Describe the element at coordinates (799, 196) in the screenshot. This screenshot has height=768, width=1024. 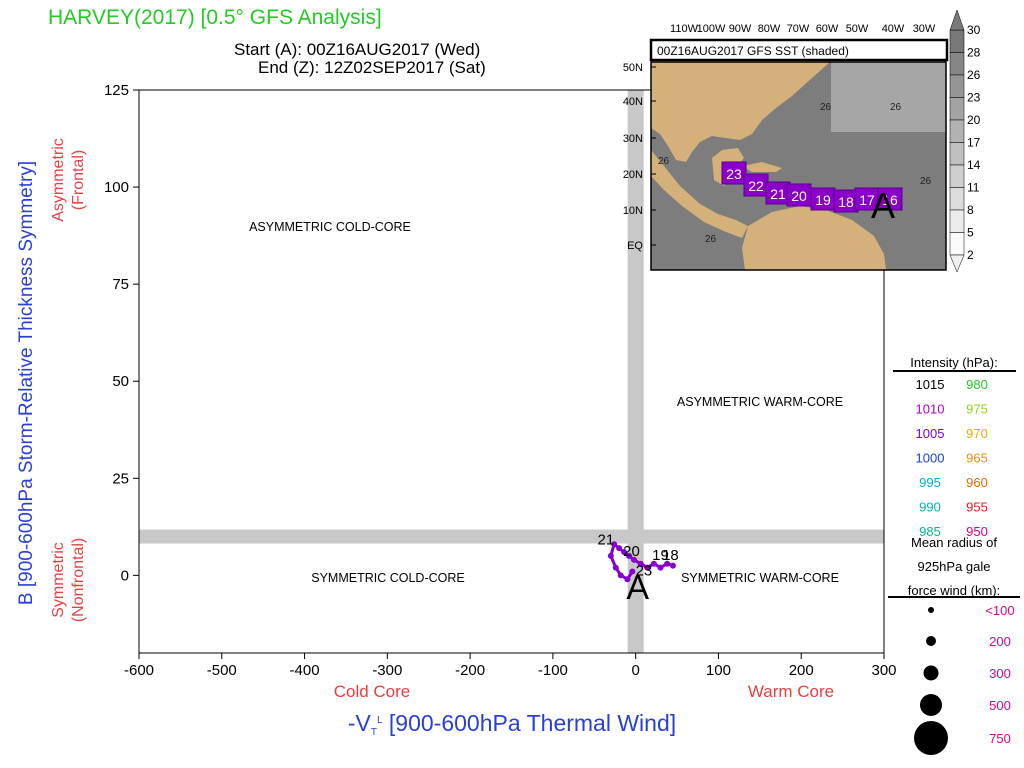
I see `inset-track-label: 20` at that location.